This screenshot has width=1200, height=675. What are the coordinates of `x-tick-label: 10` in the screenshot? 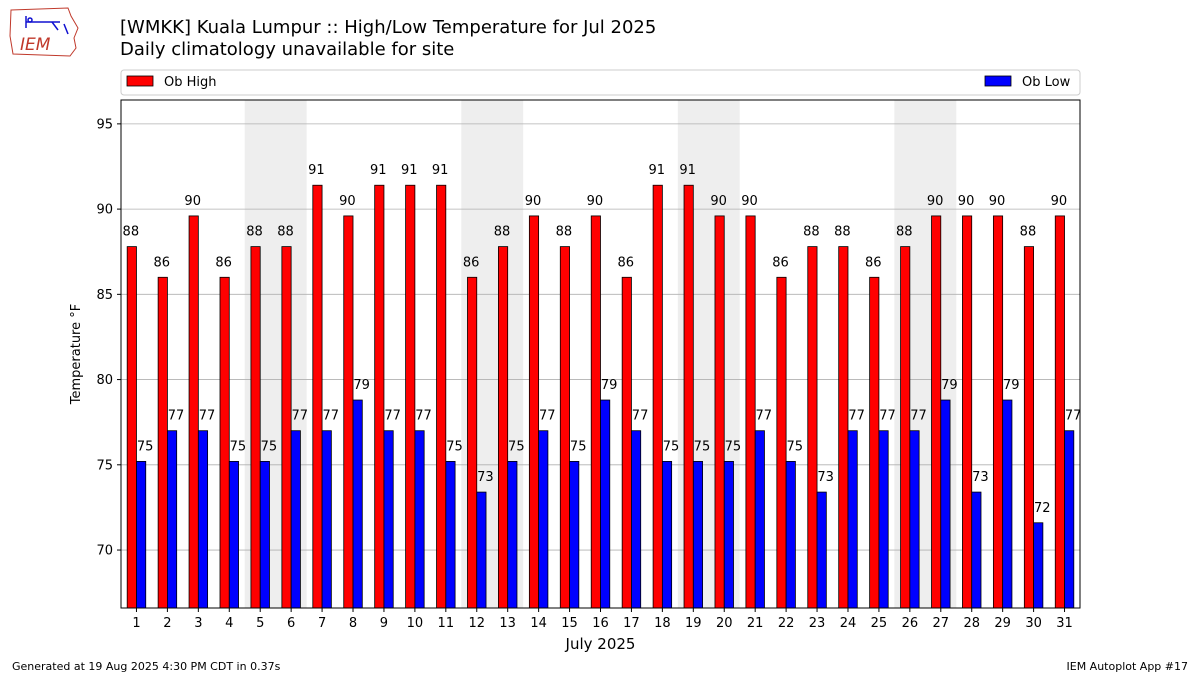 It's located at (415, 623).